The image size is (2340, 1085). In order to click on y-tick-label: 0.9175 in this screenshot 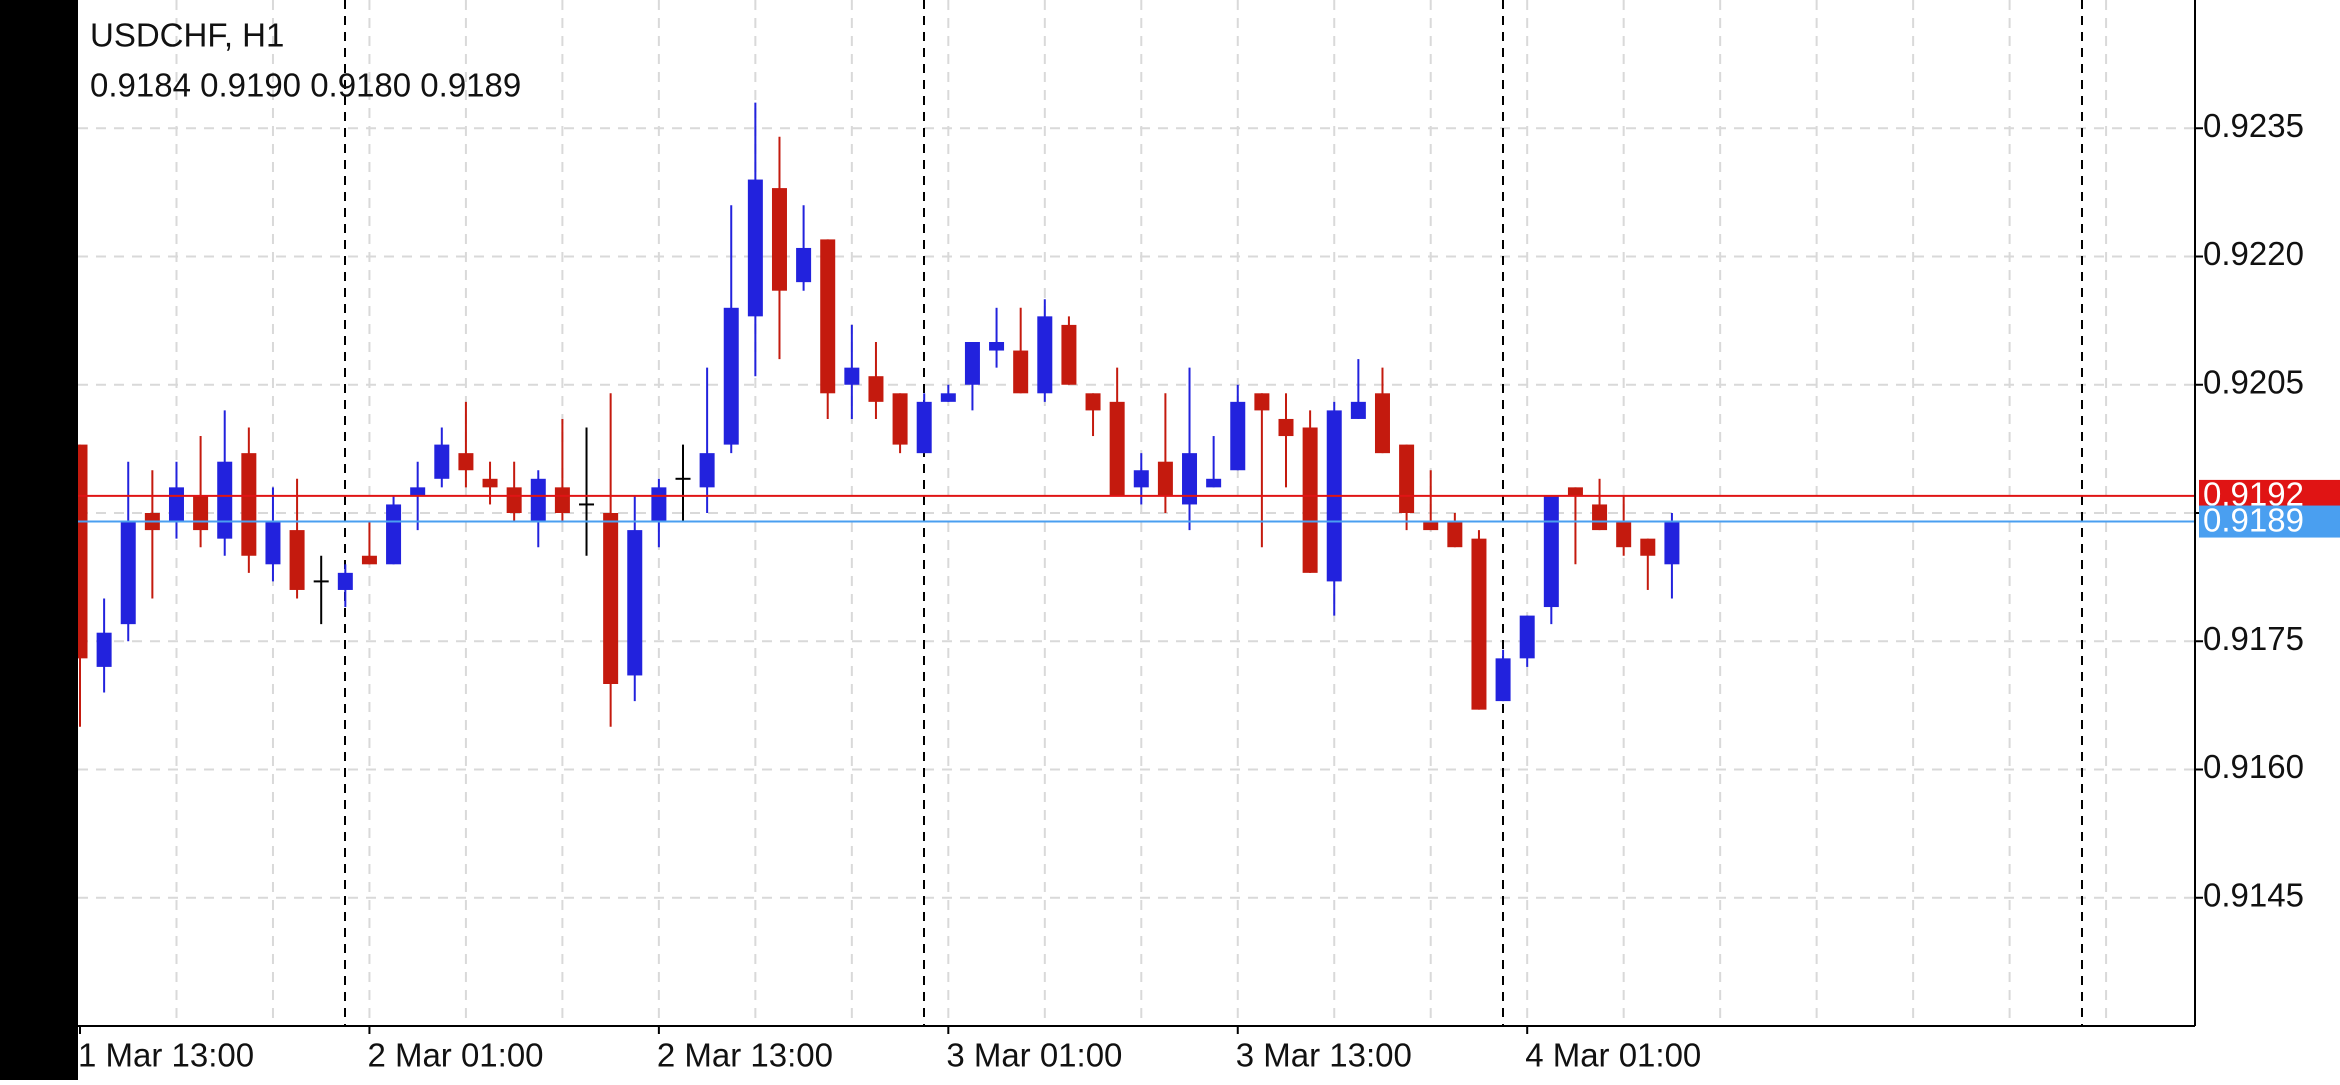, I will do `click(2253, 638)`.